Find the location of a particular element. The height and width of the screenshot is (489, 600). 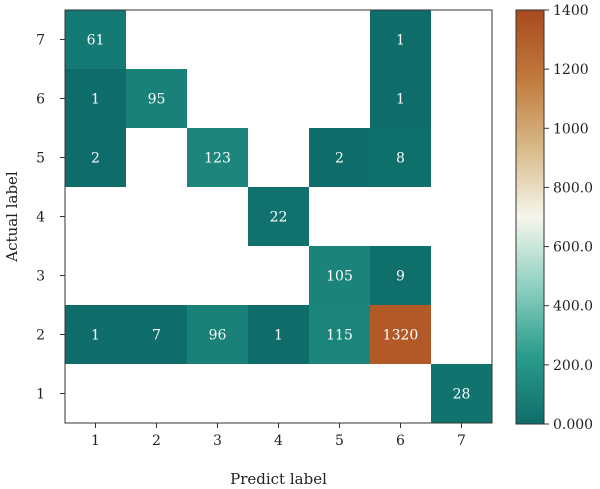

x-tick-label: 6 is located at coordinates (400, 441).